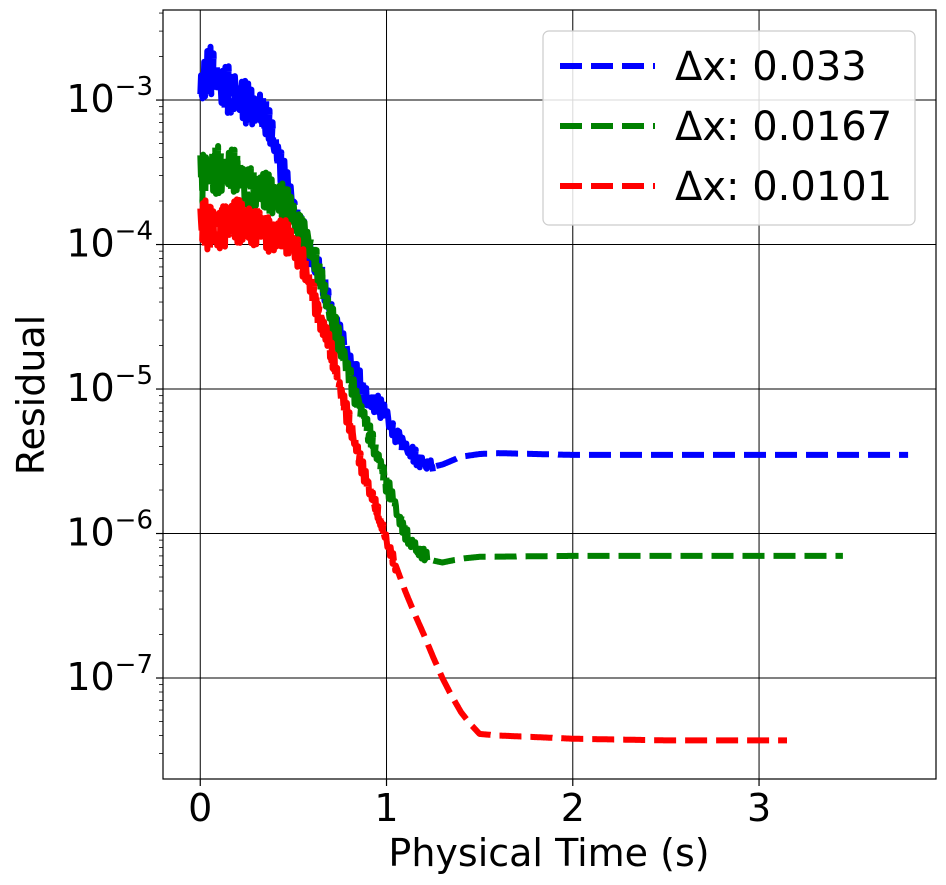 The height and width of the screenshot is (885, 946). What do you see at coordinates (783, 127) in the screenshot?
I see `legend-label: Δx: 0.0167` at bounding box center [783, 127].